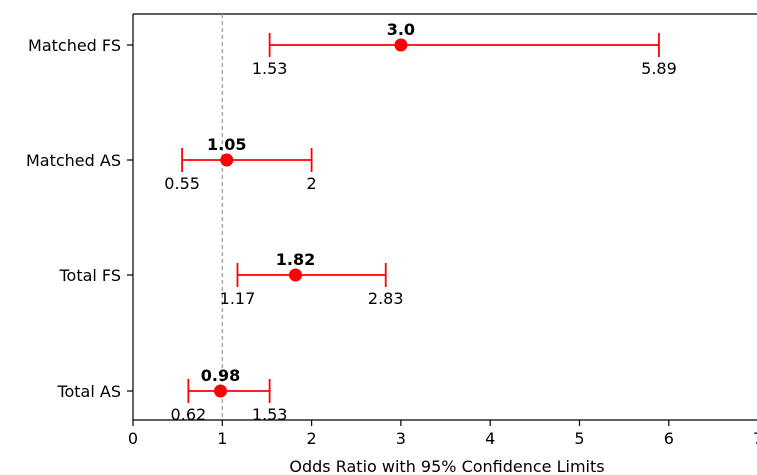  I want to click on ci-lower-label: 0.62, so click(189, 414).